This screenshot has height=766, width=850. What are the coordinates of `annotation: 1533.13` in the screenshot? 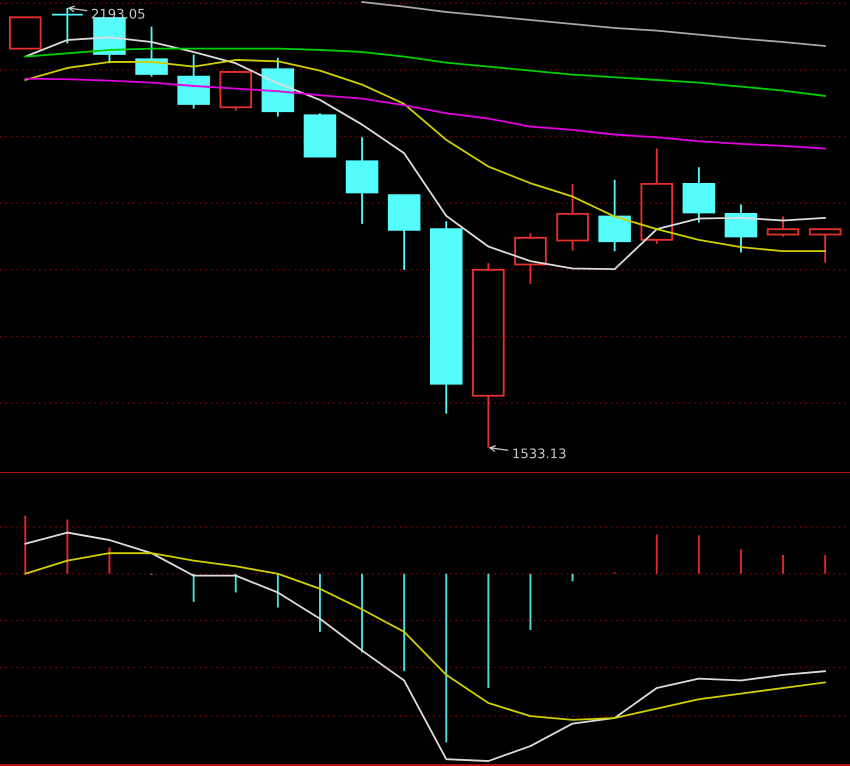 It's located at (539, 453).